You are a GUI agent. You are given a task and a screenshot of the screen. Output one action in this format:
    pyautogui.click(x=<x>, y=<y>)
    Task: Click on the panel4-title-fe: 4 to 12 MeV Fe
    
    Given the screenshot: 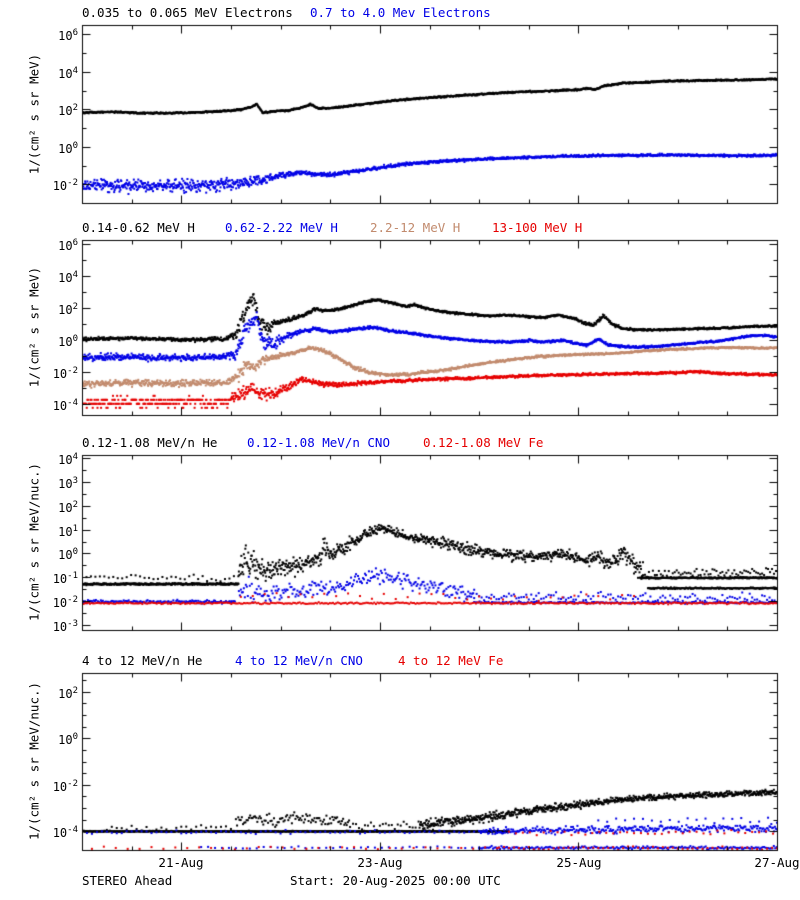 What is the action you would take?
    pyautogui.click(x=451, y=660)
    